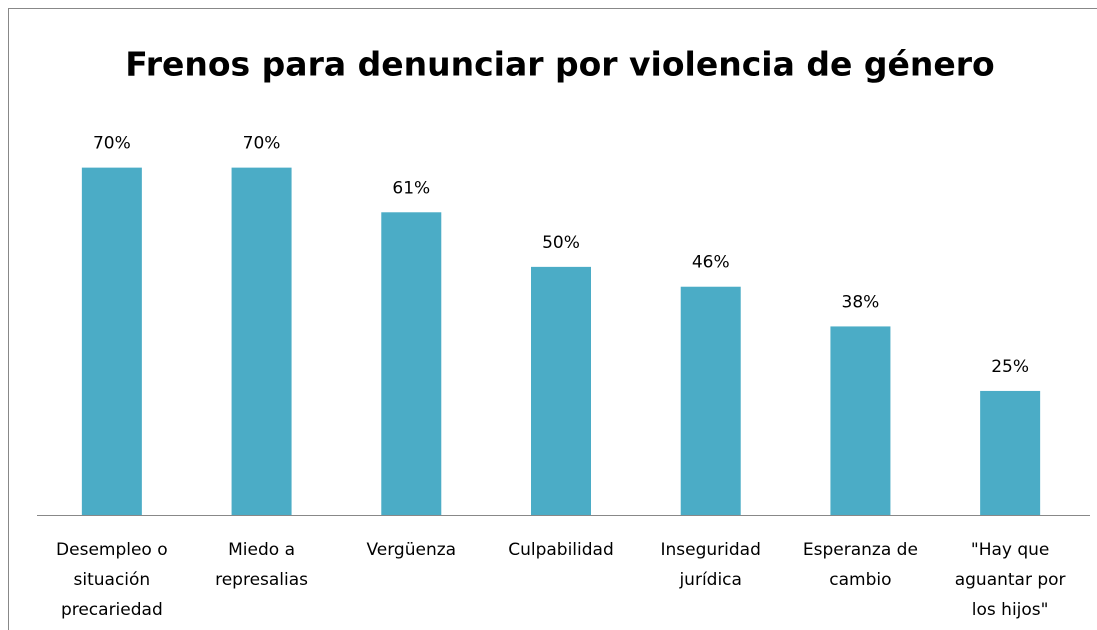 The image size is (1097, 630). Describe the element at coordinates (1010, 367) in the screenshot. I see `data-label: 25%` at that location.